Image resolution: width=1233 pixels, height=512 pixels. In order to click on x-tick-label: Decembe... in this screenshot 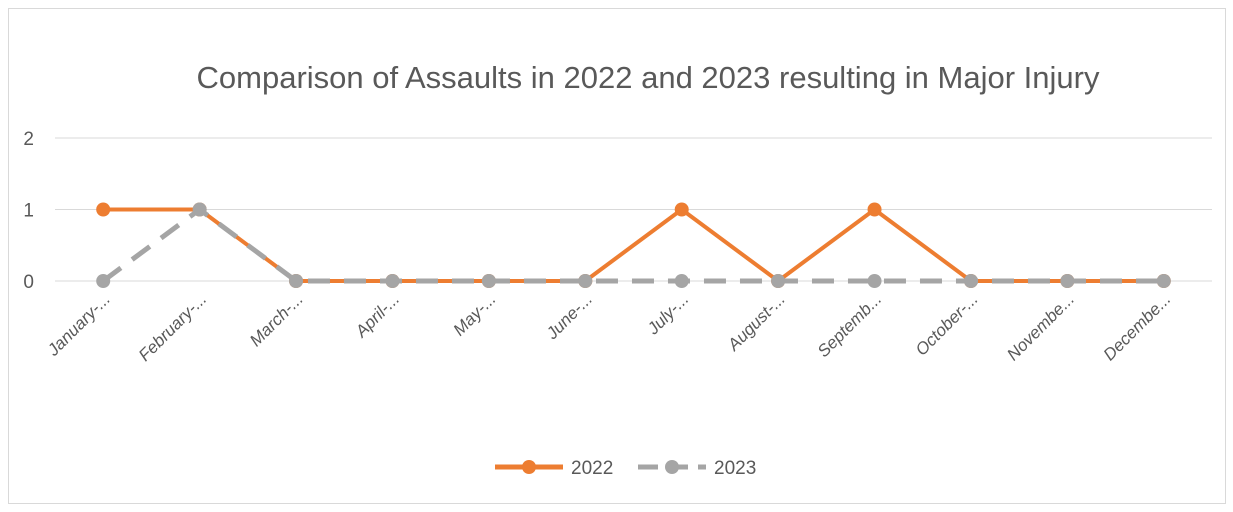, I will do `click(1137, 326)`.